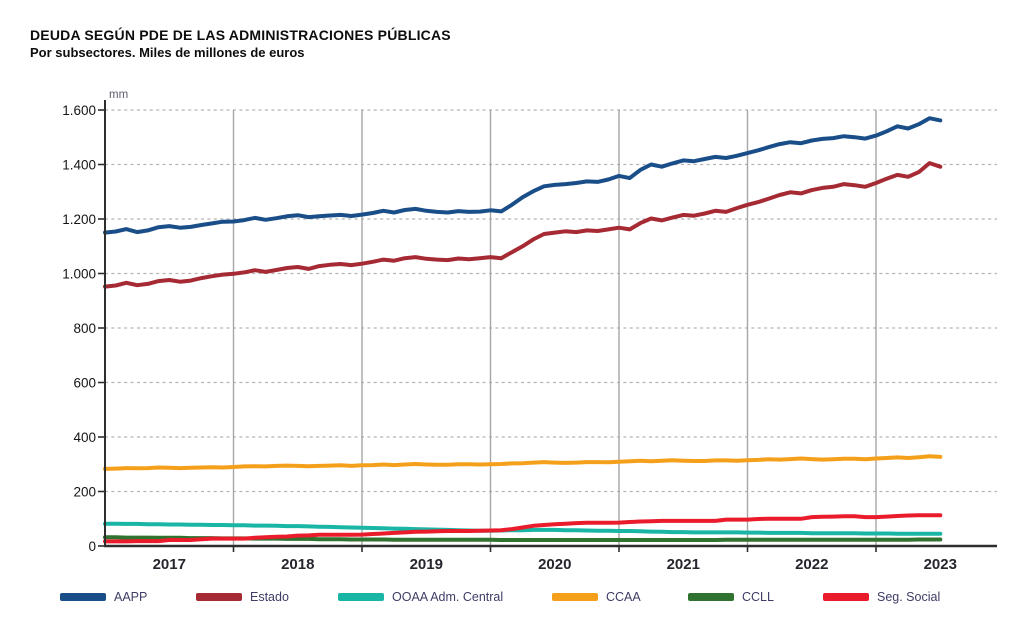  Describe the element at coordinates (84, 328) in the screenshot. I see `y-tick-label: 800` at that location.